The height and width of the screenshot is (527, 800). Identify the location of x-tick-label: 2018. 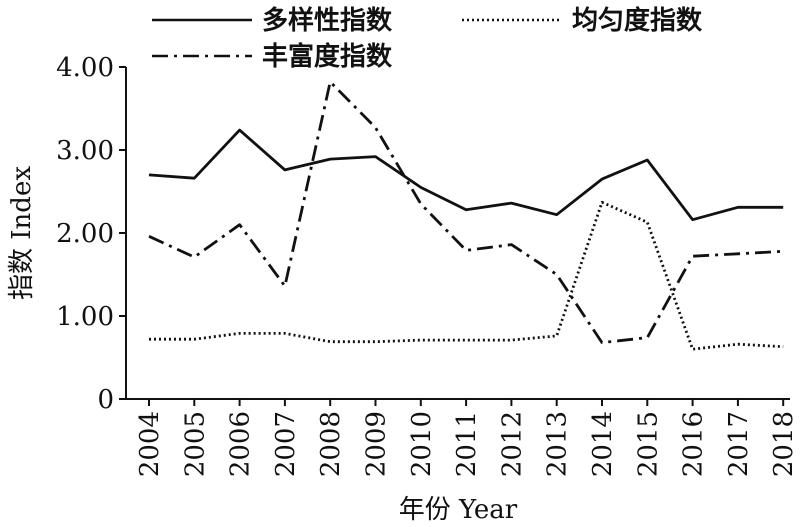
(784, 444).